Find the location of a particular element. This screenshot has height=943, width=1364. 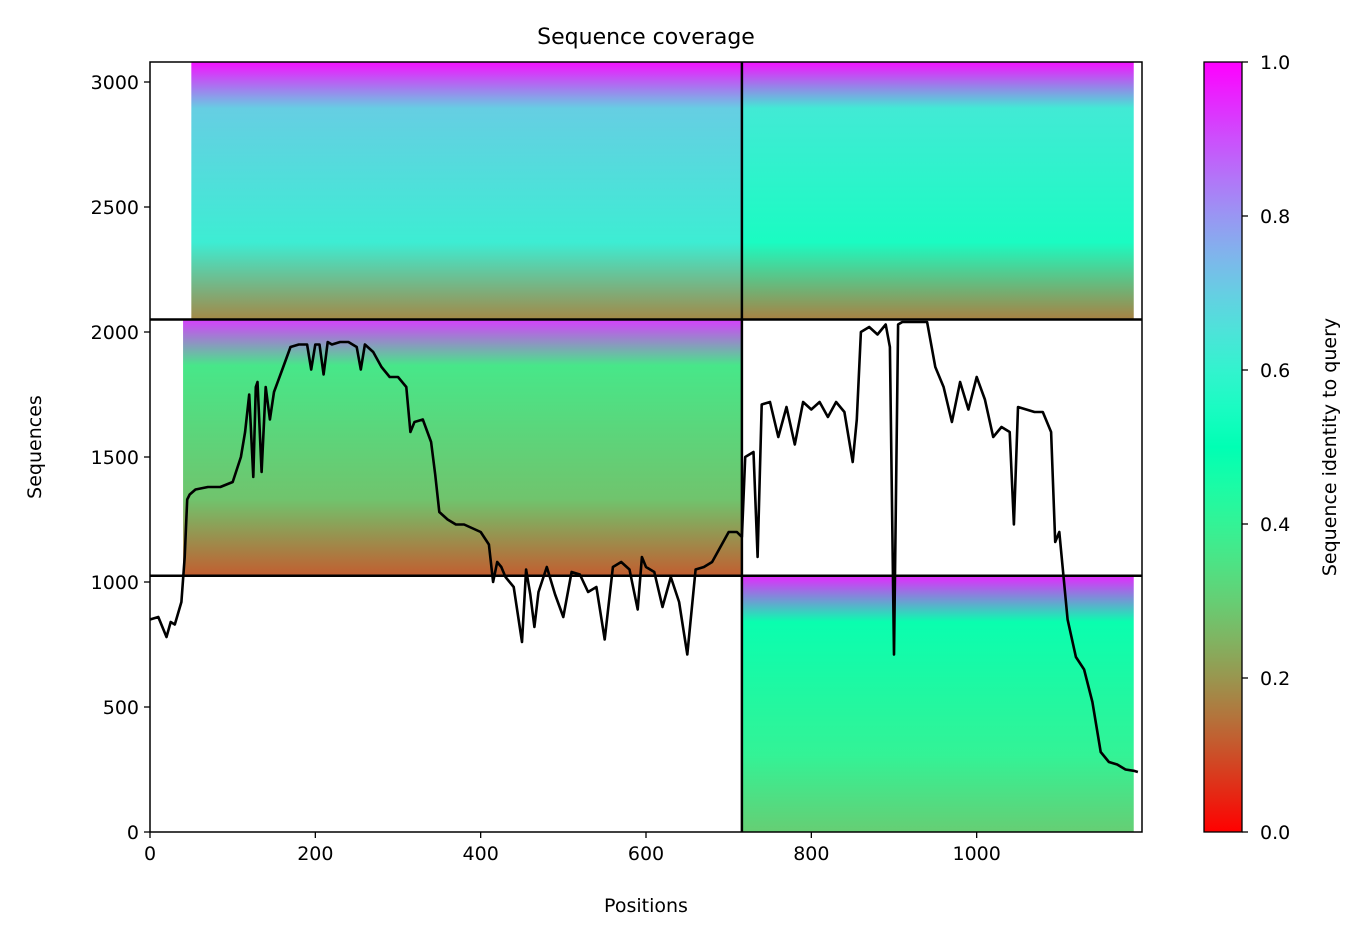

colorbar-tick-label: 0.6 is located at coordinates (1275, 371).